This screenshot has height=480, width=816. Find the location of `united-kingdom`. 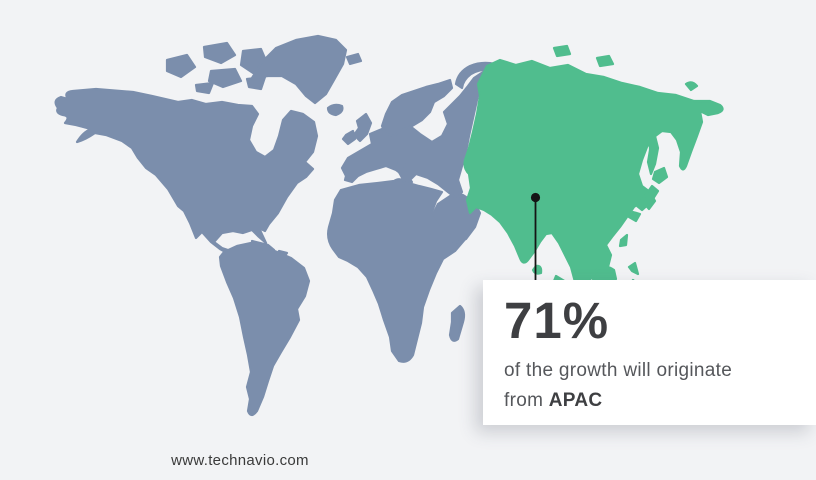

united-kingdom is located at coordinates (362, 127).